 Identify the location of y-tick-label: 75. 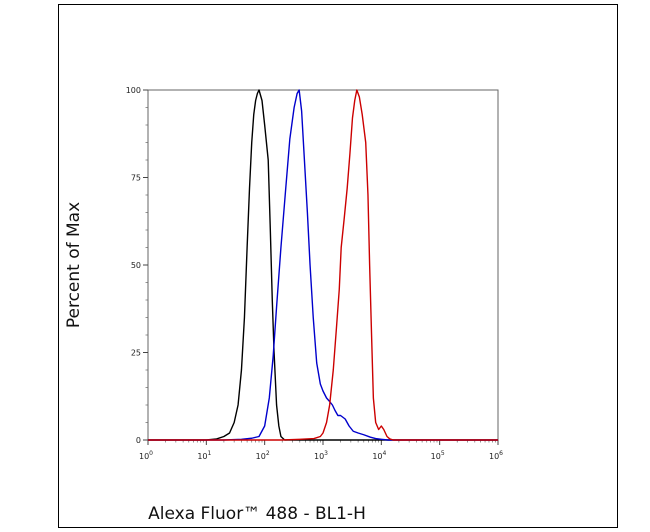
(136, 178).